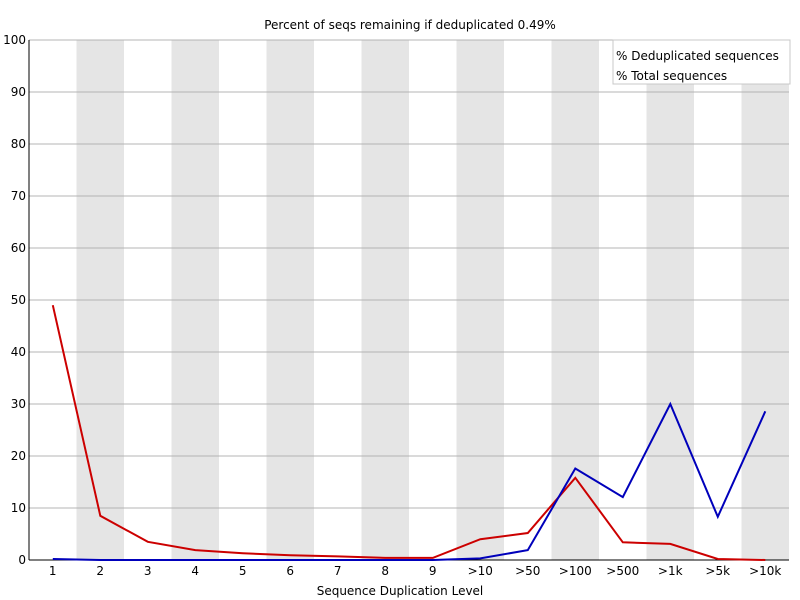  Describe the element at coordinates (290, 571) in the screenshot. I see `x-tick-label: 6` at that location.